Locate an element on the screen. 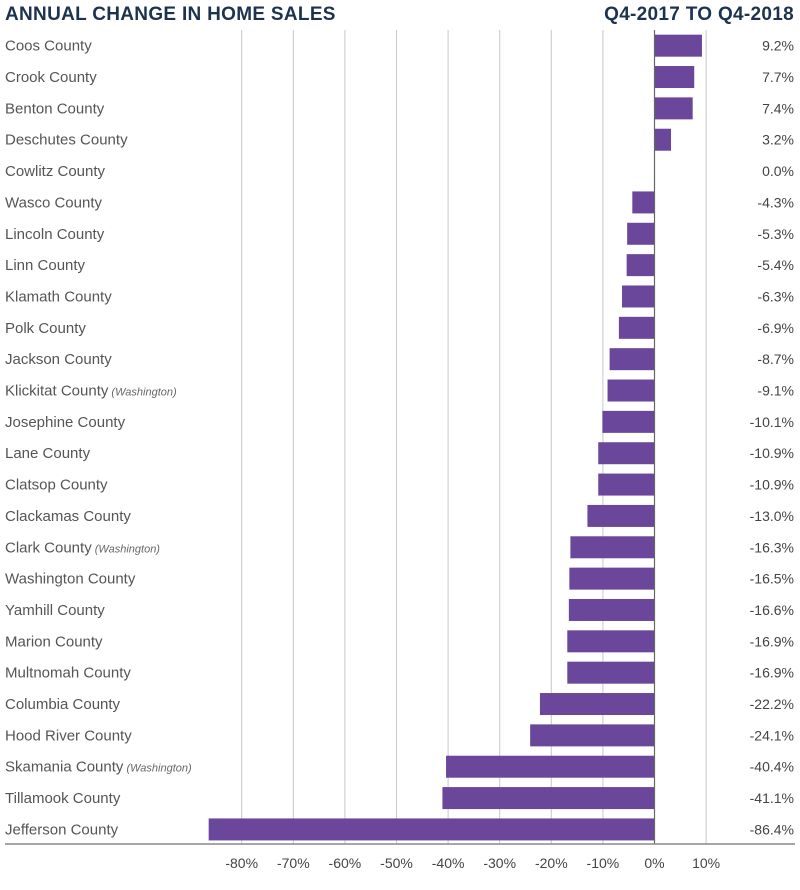 The width and height of the screenshot is (800, 890). value-label: -5.4% is located at coordinates (775, 265).